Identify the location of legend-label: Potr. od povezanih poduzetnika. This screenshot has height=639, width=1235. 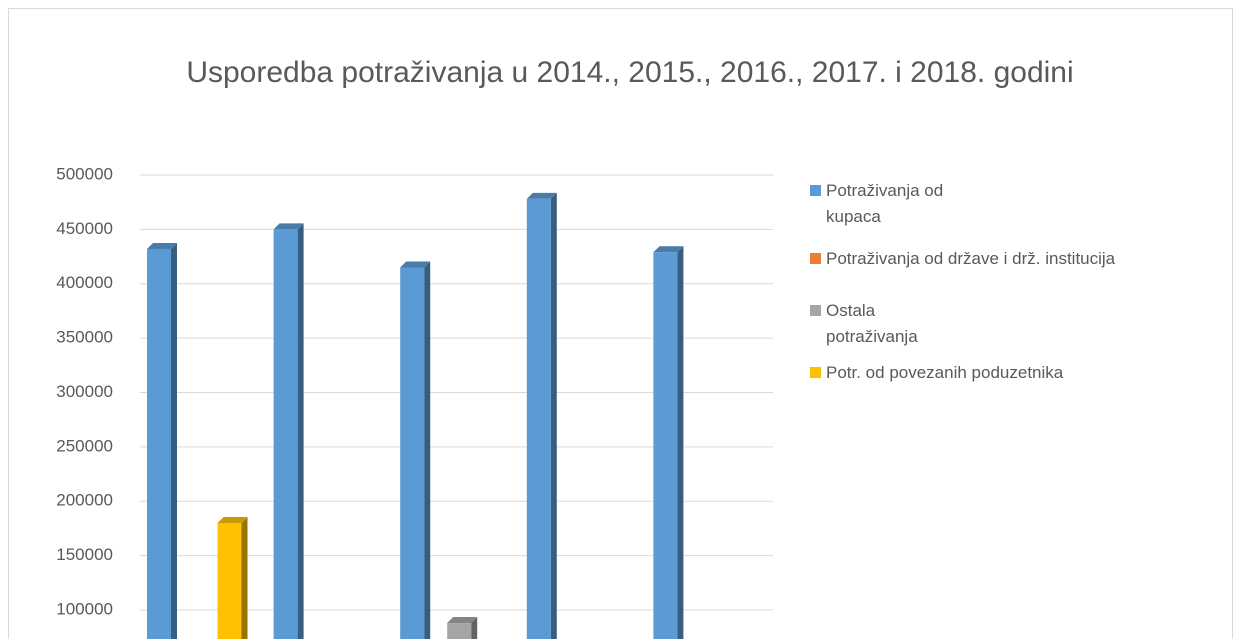
(945, 372).